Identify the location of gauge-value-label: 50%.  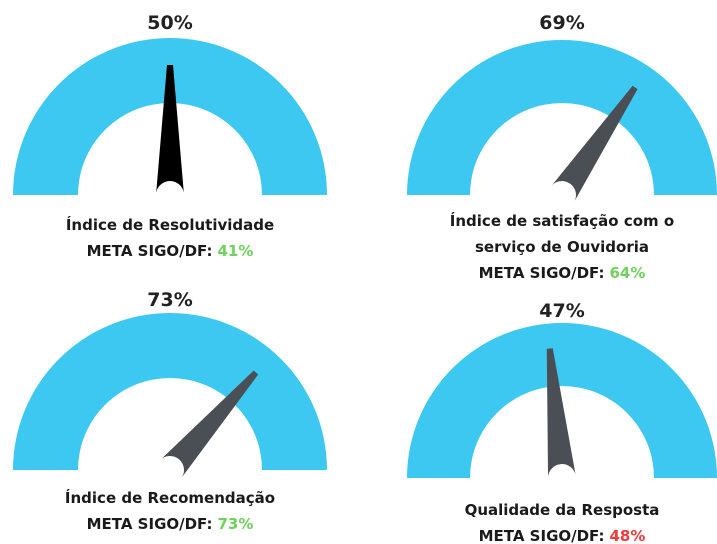
(169, 23).